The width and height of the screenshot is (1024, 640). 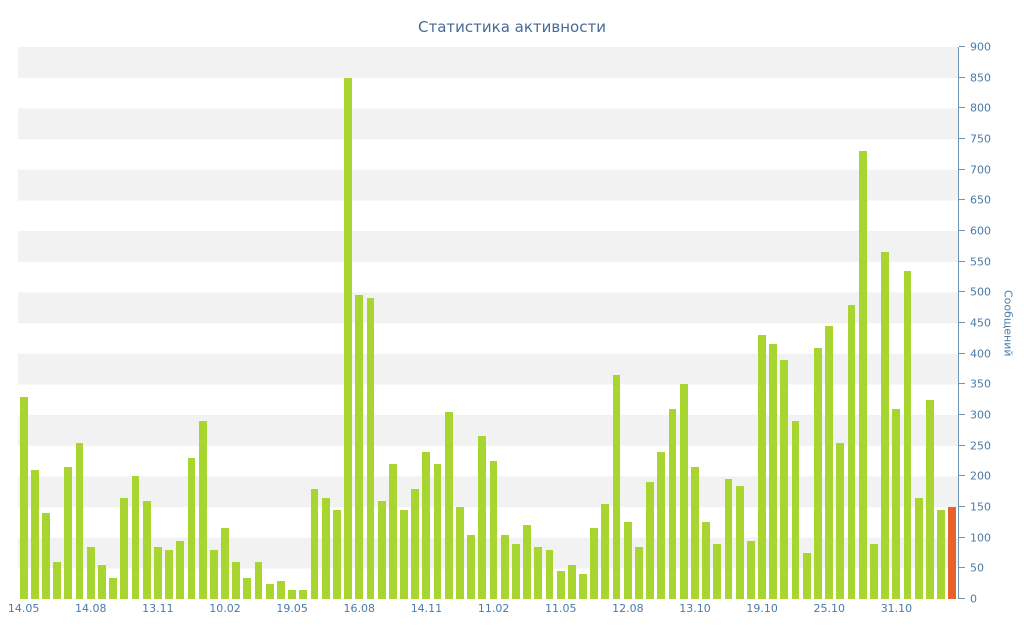 What do you see at coordinates (762, 608) in the screenshot?
I see `x-tick-label: 19.10` at bounding box center [762, 608].